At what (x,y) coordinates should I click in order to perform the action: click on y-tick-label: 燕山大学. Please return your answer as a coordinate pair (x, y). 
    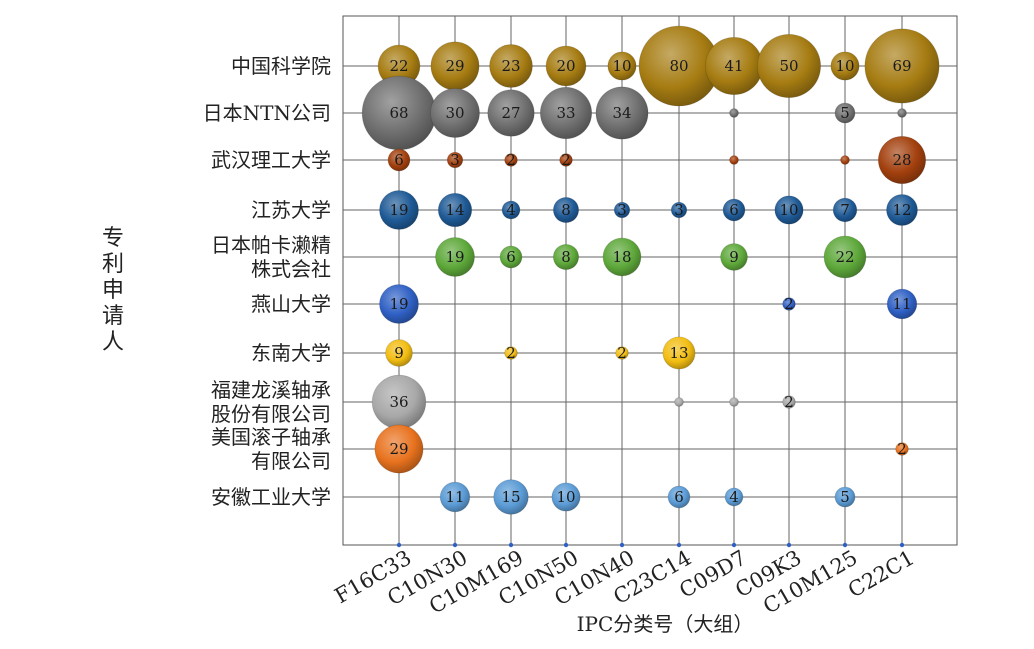
    Looking at the image, I should click on (291, 304).